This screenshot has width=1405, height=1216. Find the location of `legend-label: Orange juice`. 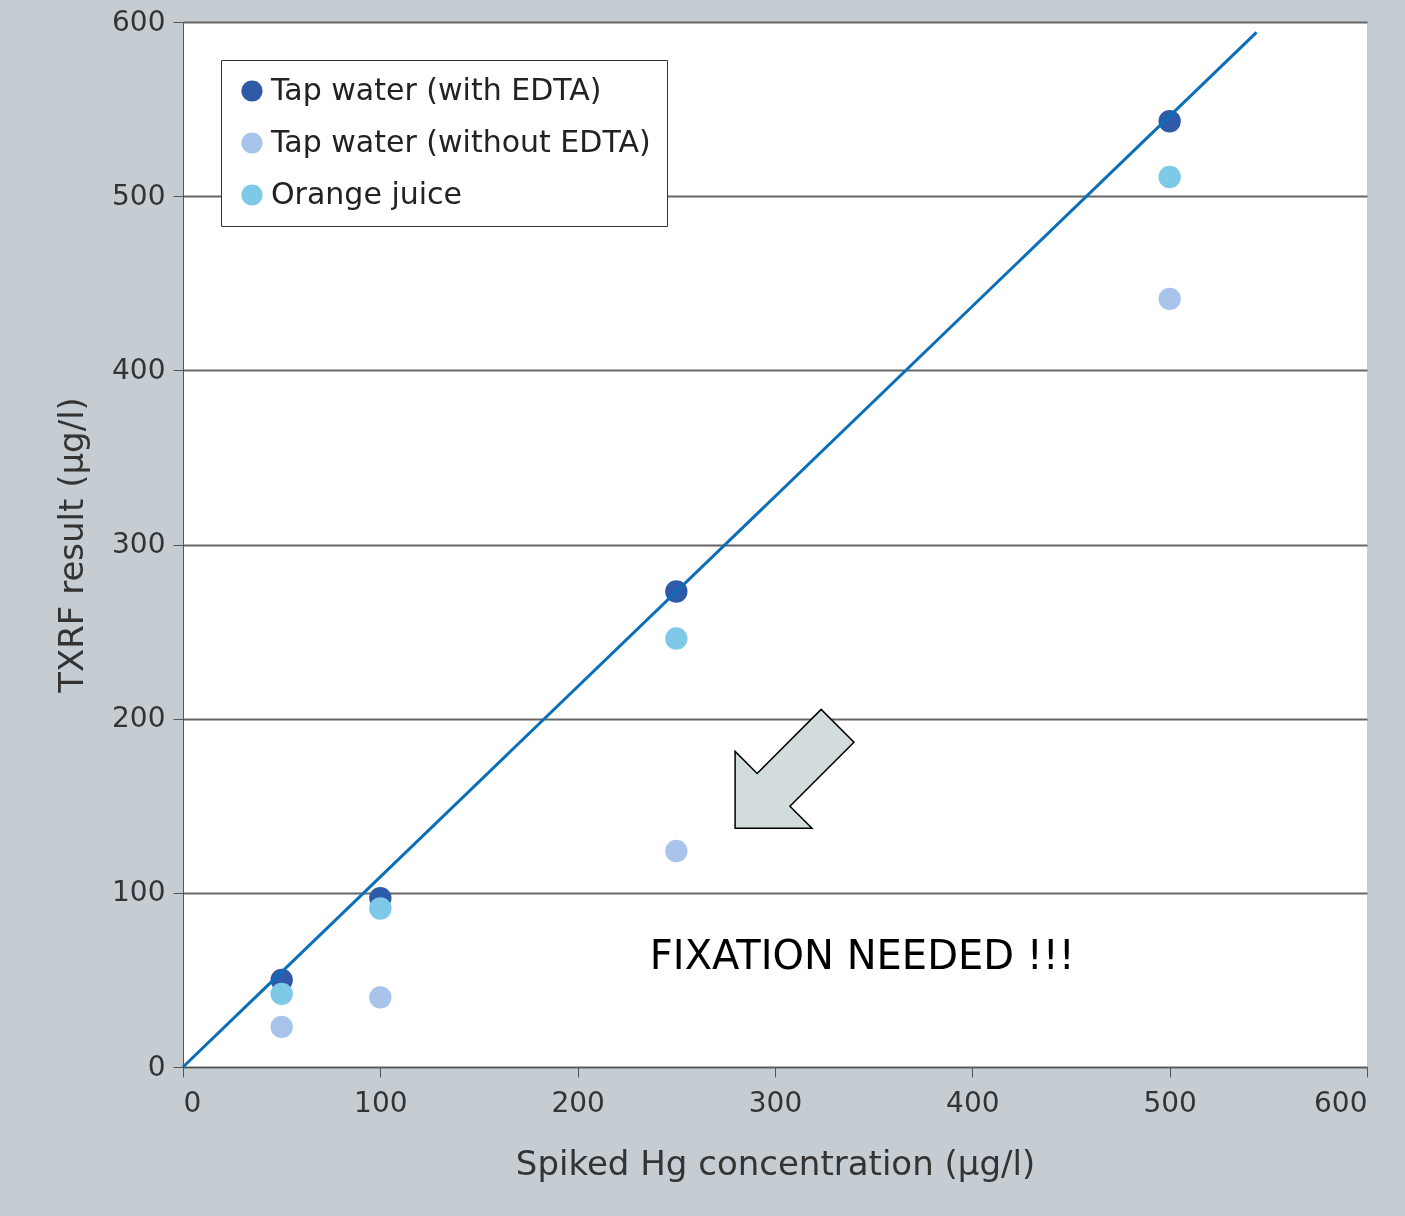

legend-label: Orange juice is located at coordinates (367, 193).